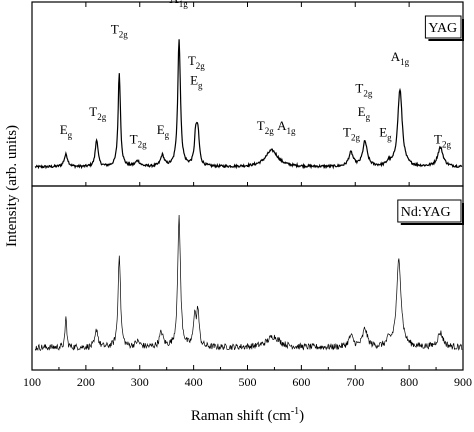 This screenshot has width=474, height=432. Describe the element at coordinates (463, 382) in the screenshot. I see `x-tick-label: 900` at that location.